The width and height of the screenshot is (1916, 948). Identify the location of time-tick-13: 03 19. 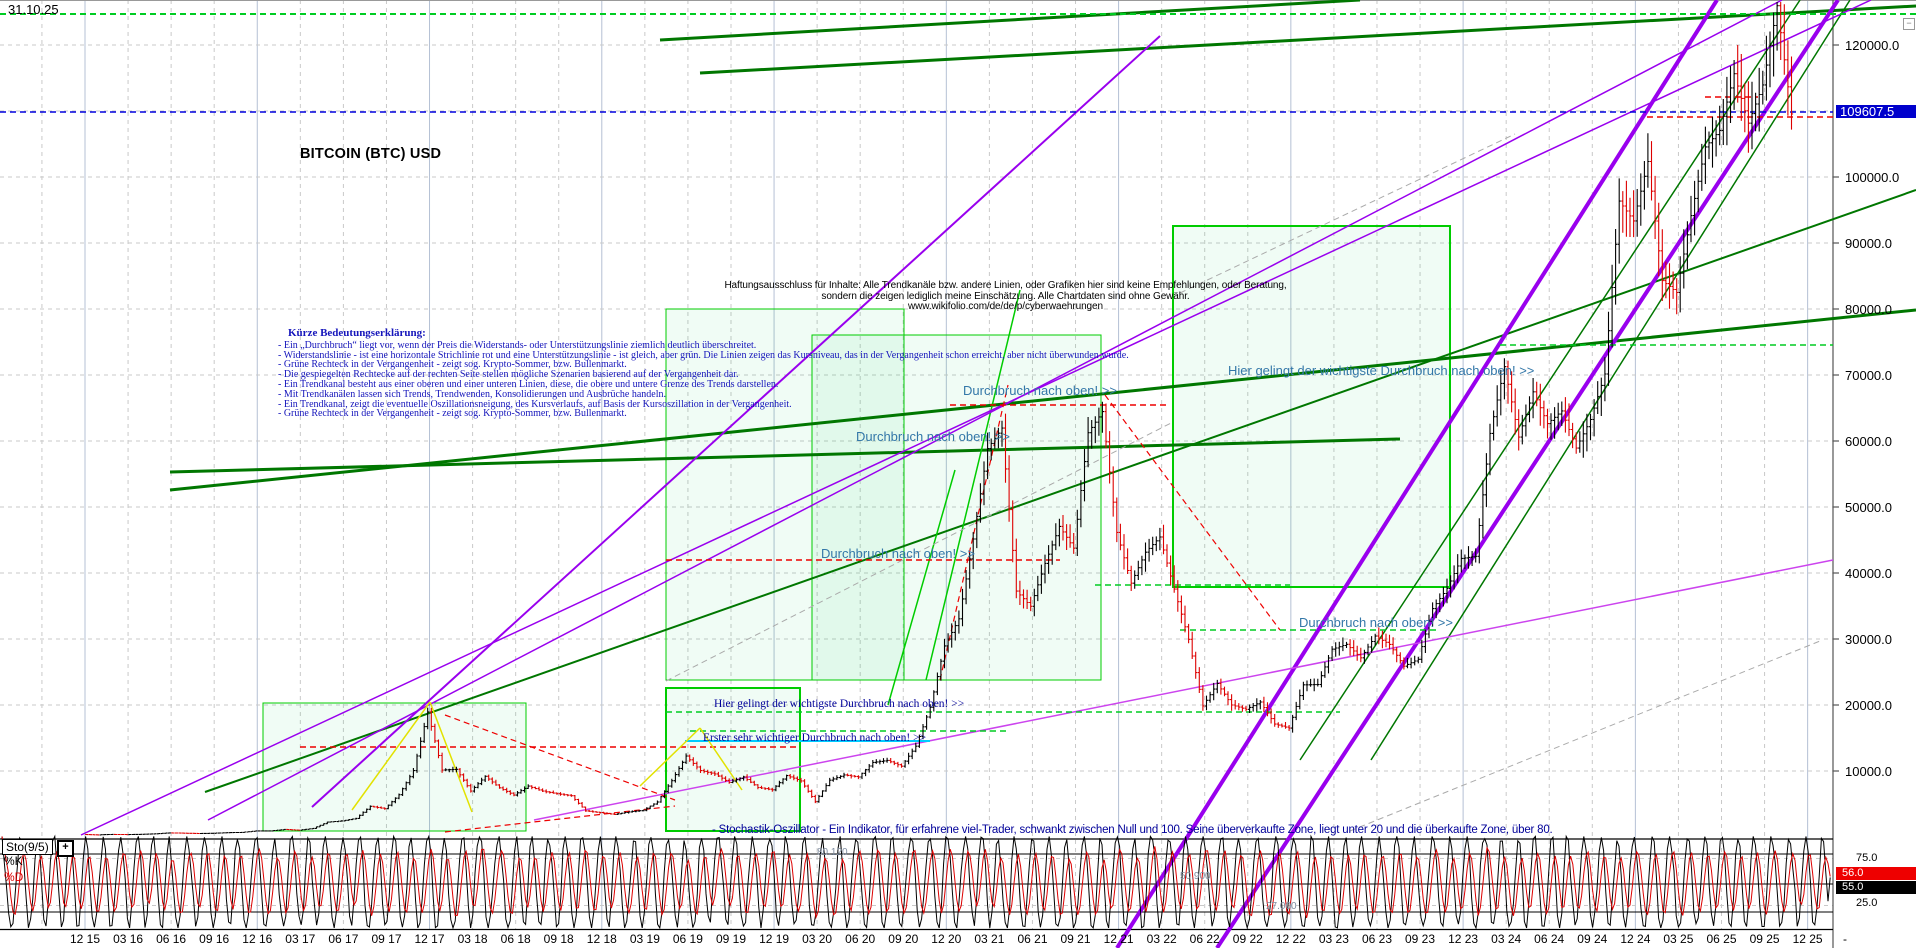
(644, 939).